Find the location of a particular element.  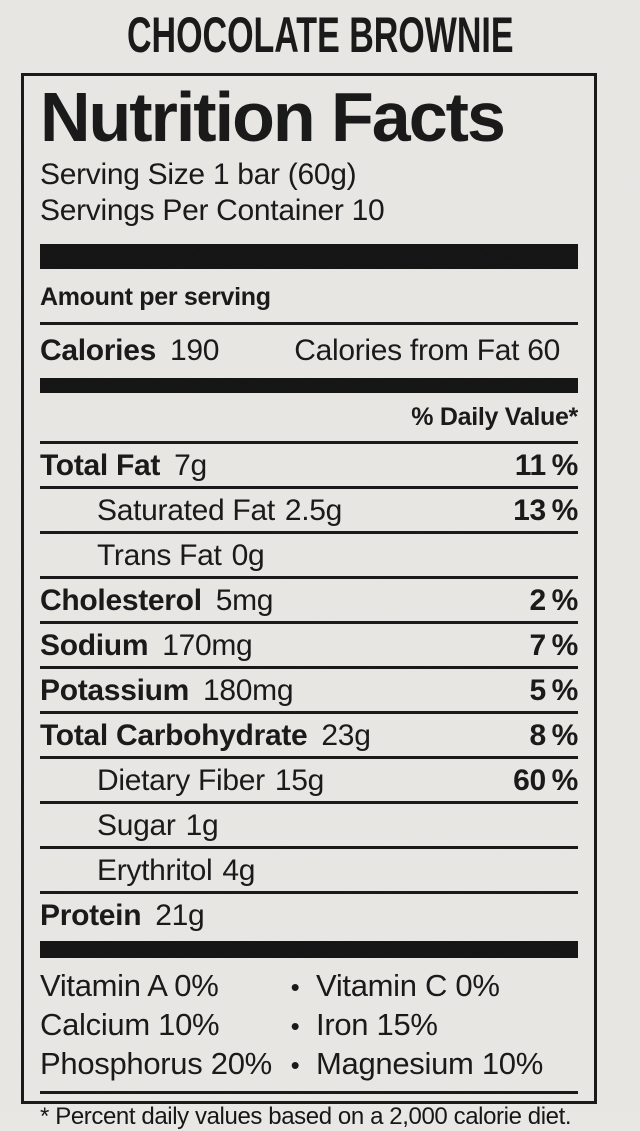

calories-label: Calories is located at coordinates (98, 351).